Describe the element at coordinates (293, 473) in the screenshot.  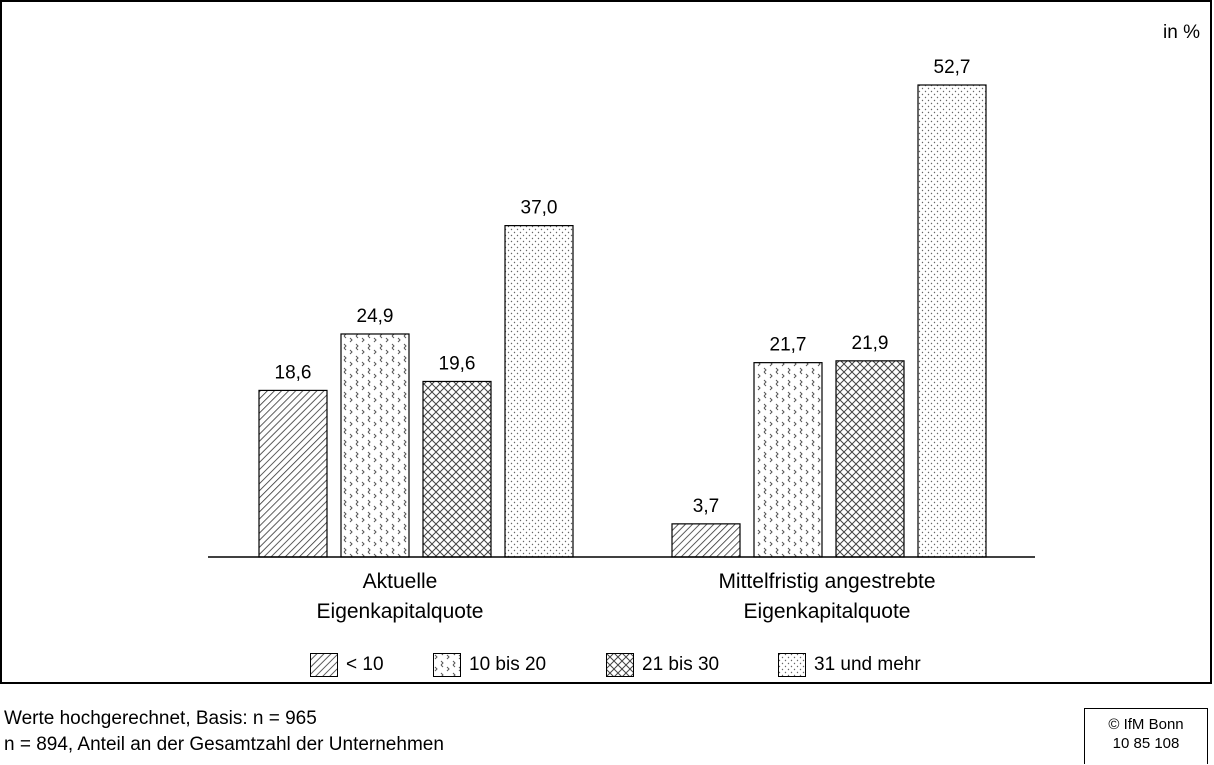
I see `bar-lt10-group1` at that location.